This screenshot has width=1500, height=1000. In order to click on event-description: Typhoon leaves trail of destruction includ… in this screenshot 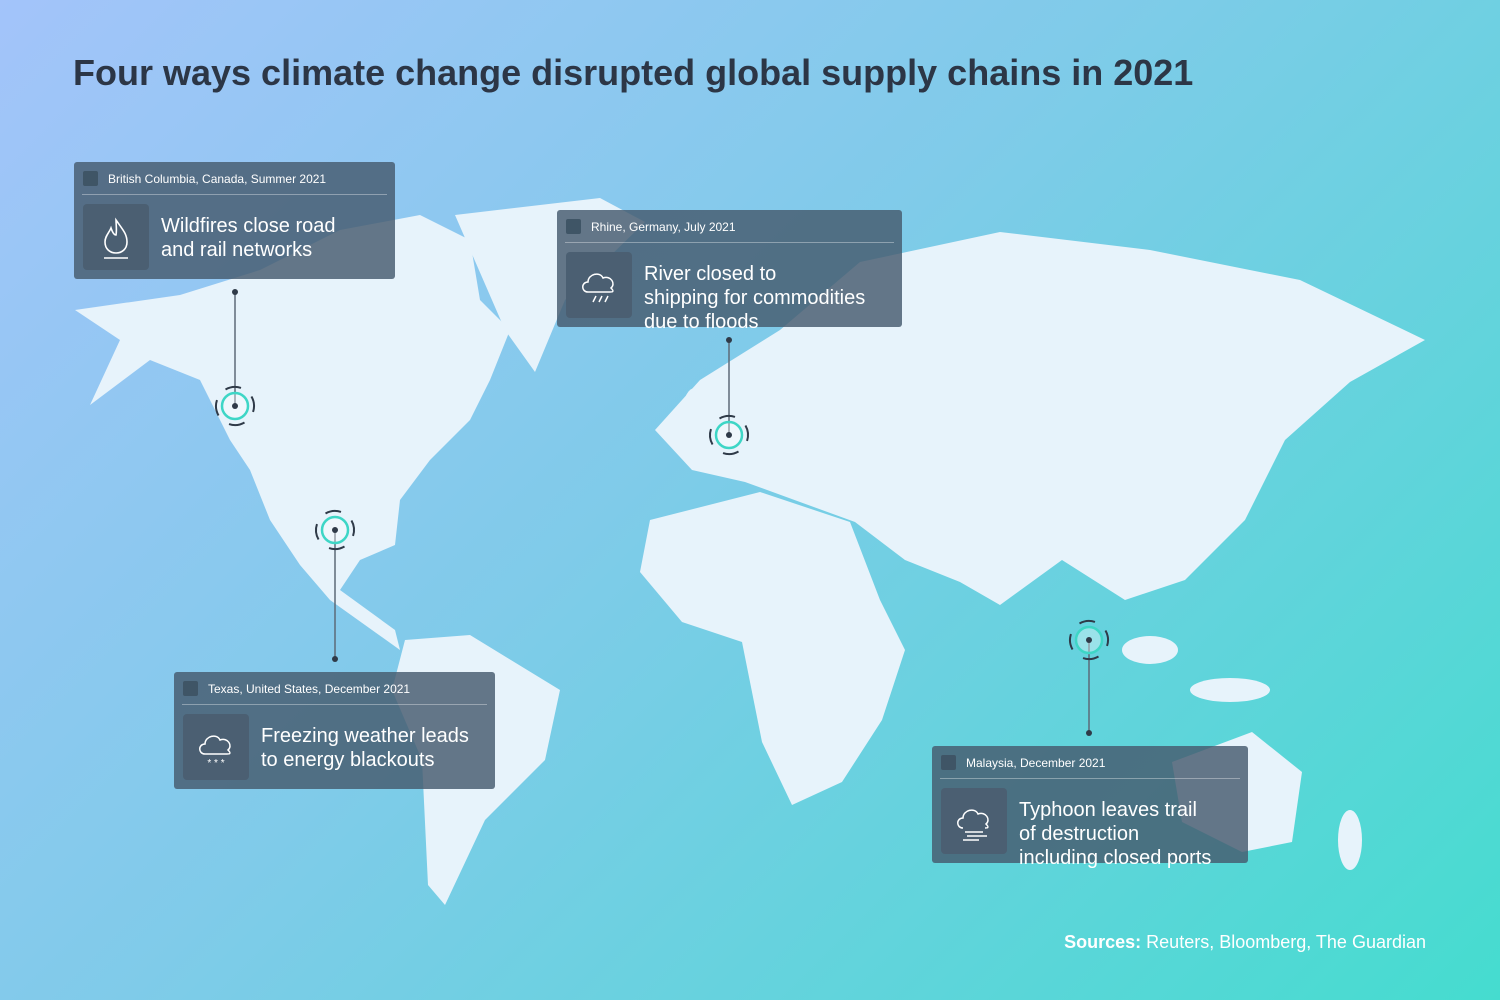, I will do `click(1115, 834)`.